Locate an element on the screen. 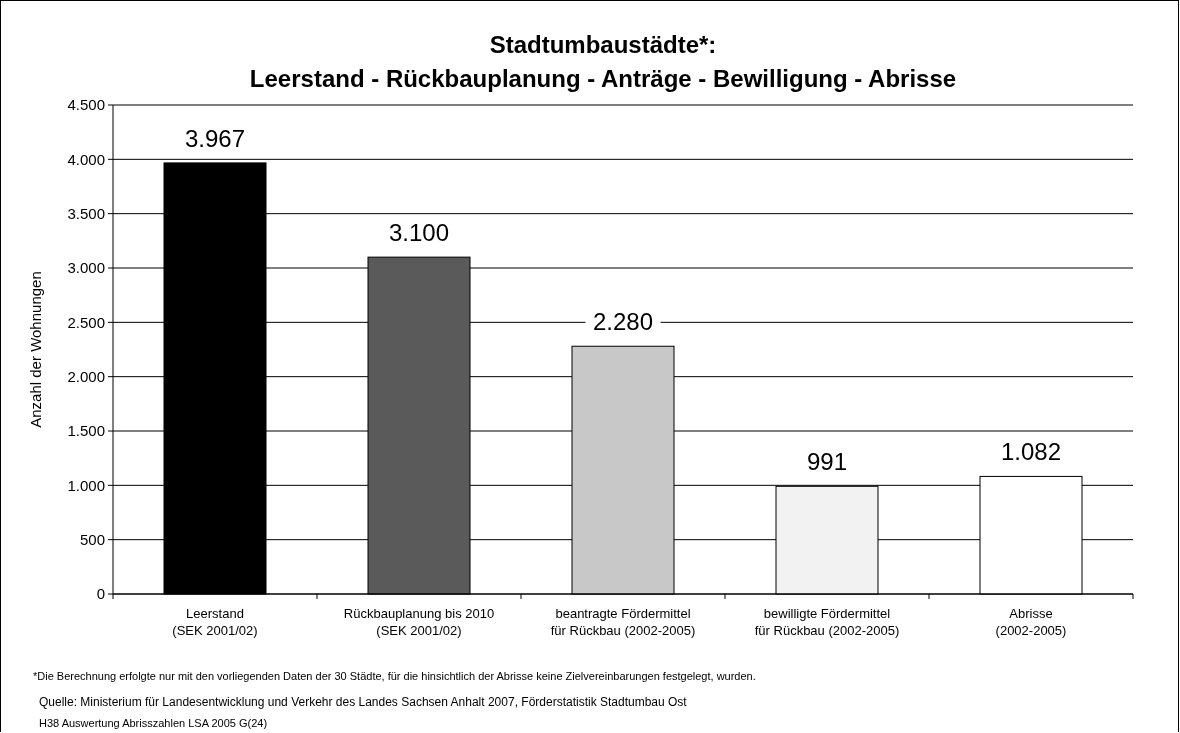  x-tick-label: beantragte Fördermittel für Rückbau (2002-2005) is located at coordinates (623, 622).